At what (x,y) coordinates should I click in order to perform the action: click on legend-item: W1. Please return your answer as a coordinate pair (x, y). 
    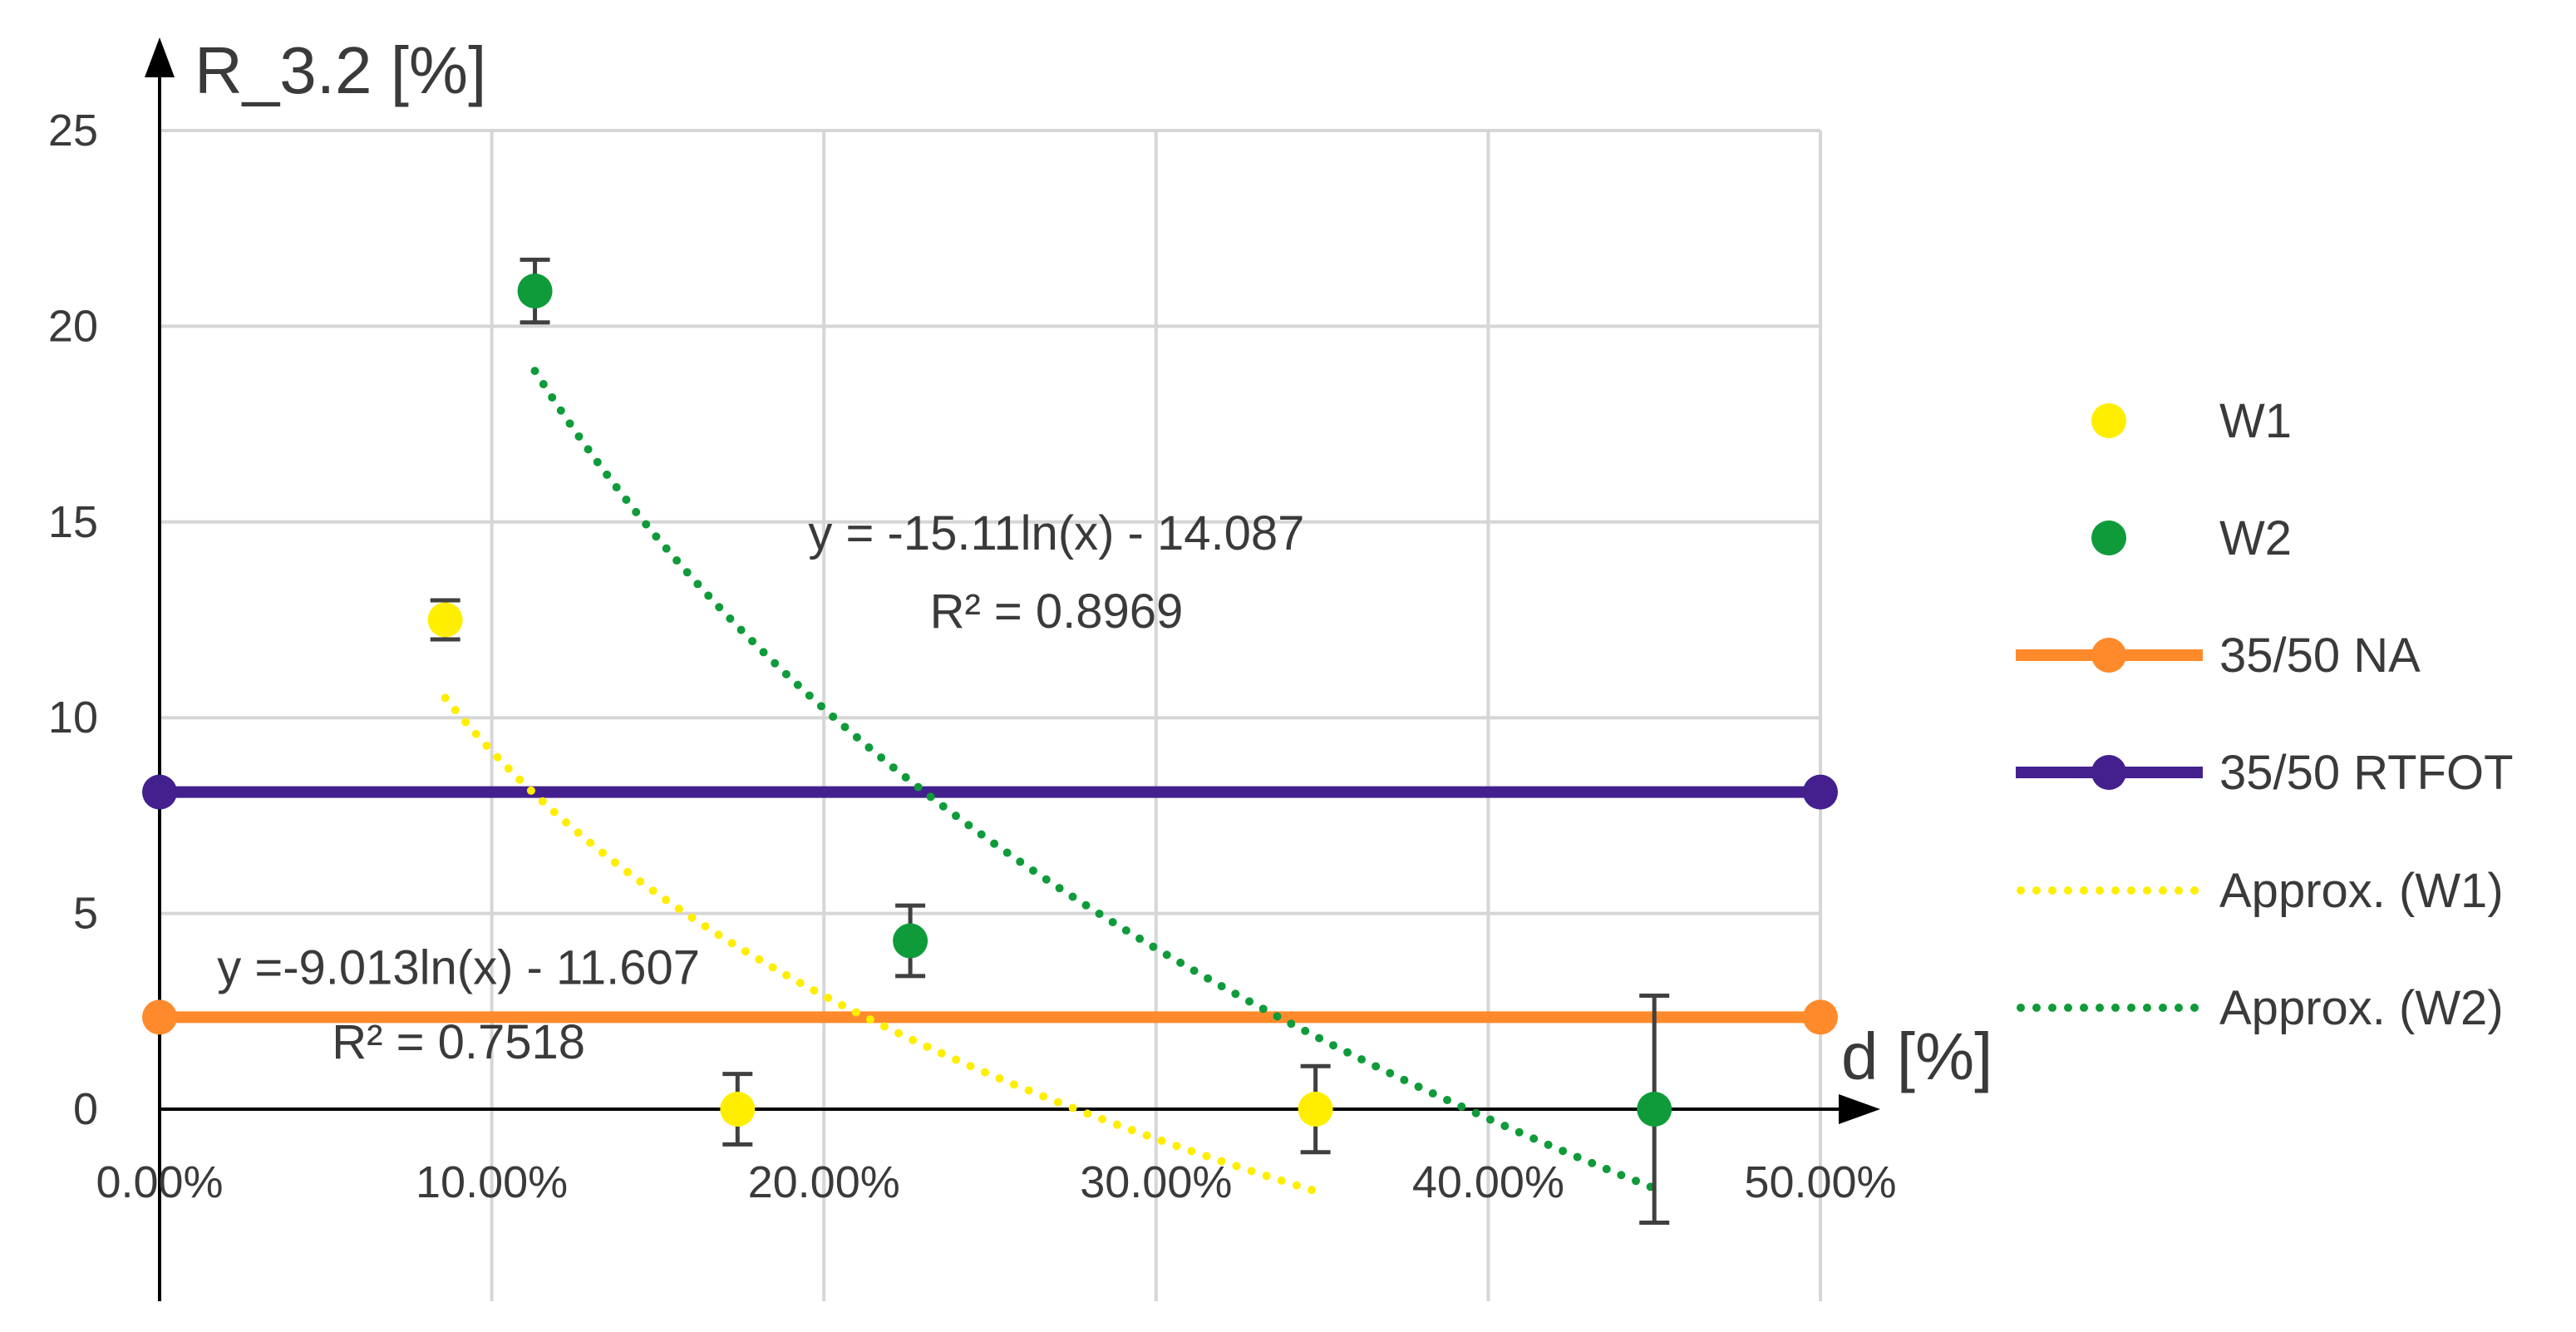
    Looking at the image, I should click on (2191, 421).